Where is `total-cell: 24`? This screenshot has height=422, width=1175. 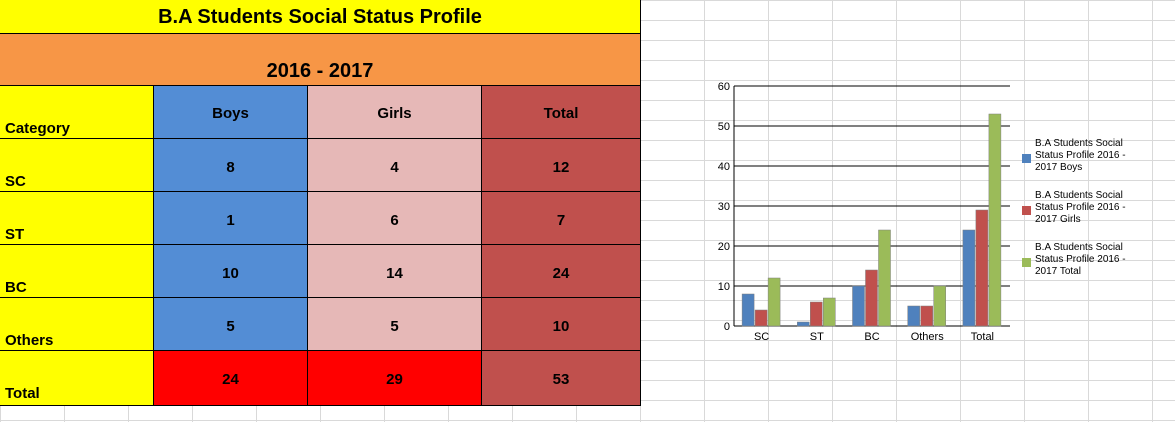 total-cell: 24 is located at coordinates (561, 271).